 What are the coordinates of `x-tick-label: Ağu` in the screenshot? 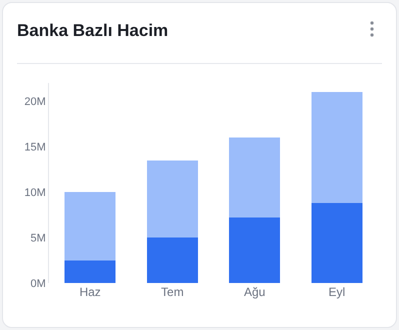 It's located at (255, 292).